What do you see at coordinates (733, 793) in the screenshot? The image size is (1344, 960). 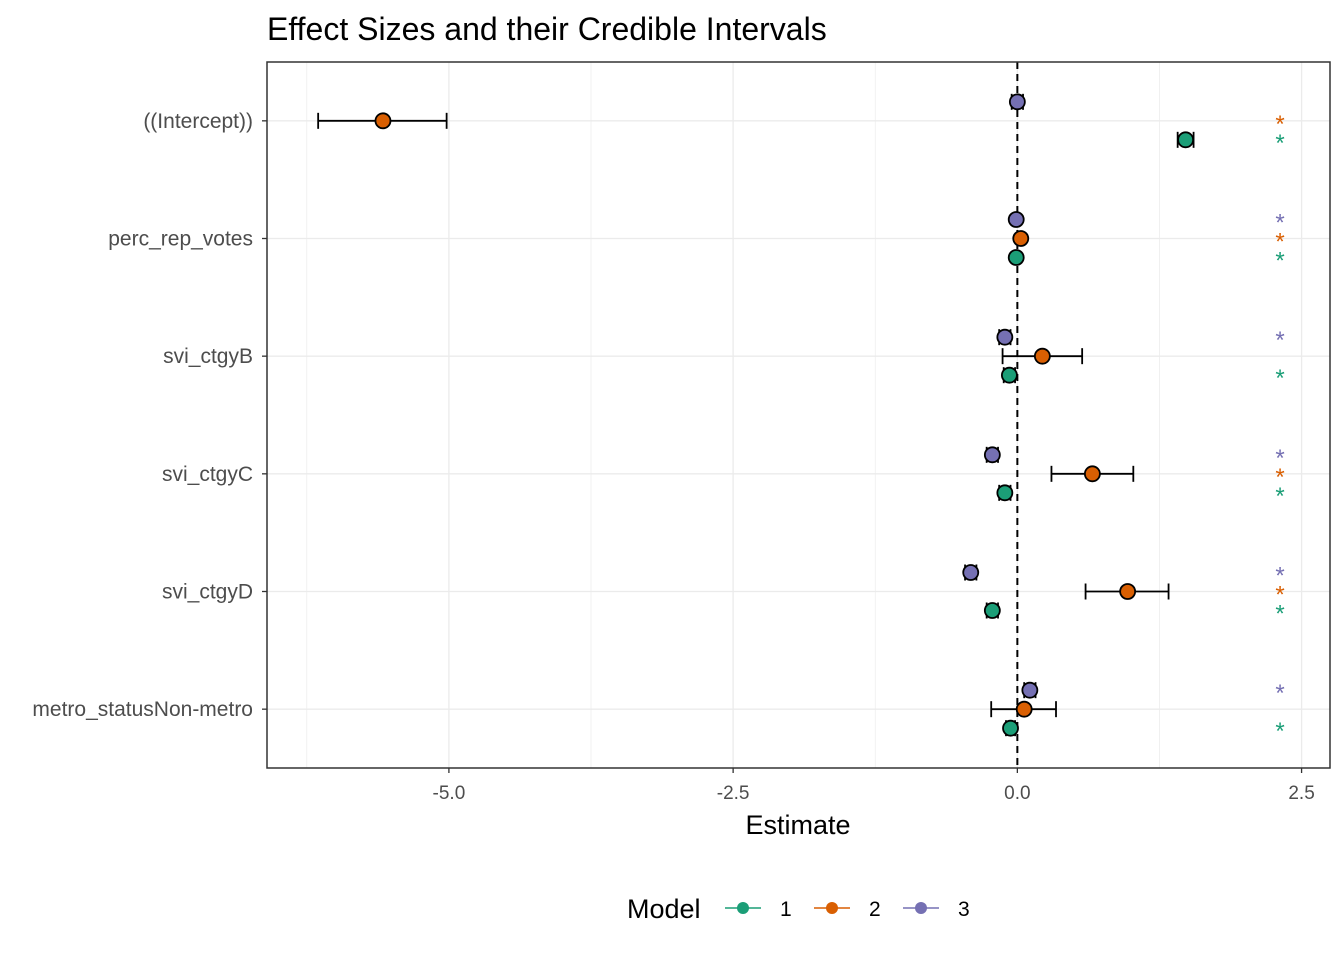 I see `x-tick-label: -2.5` at bounding box center [733, 793].